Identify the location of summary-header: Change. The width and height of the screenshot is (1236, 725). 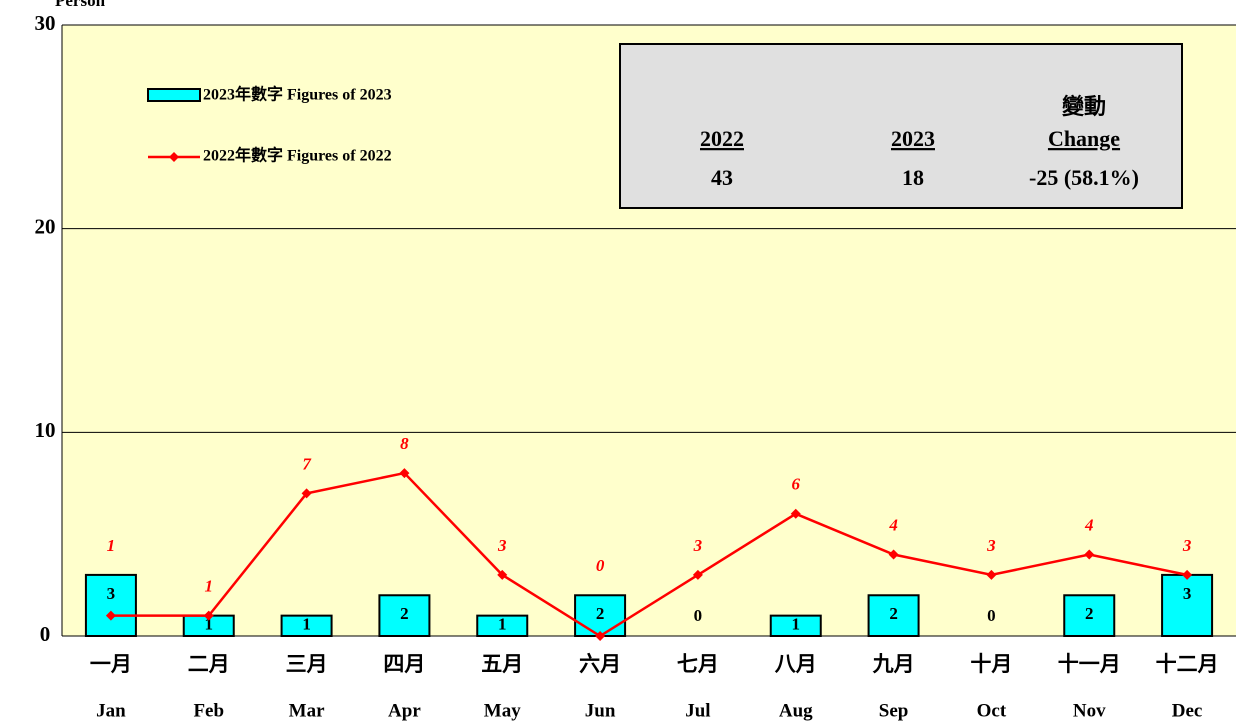
(1084, 138).